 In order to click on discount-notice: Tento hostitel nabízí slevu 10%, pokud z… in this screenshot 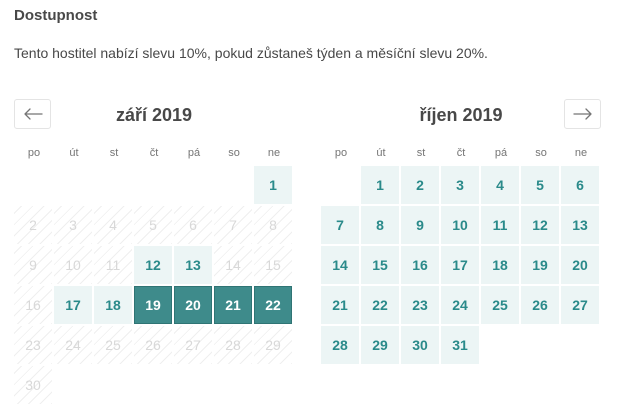, I will do `click(251, 53)`.